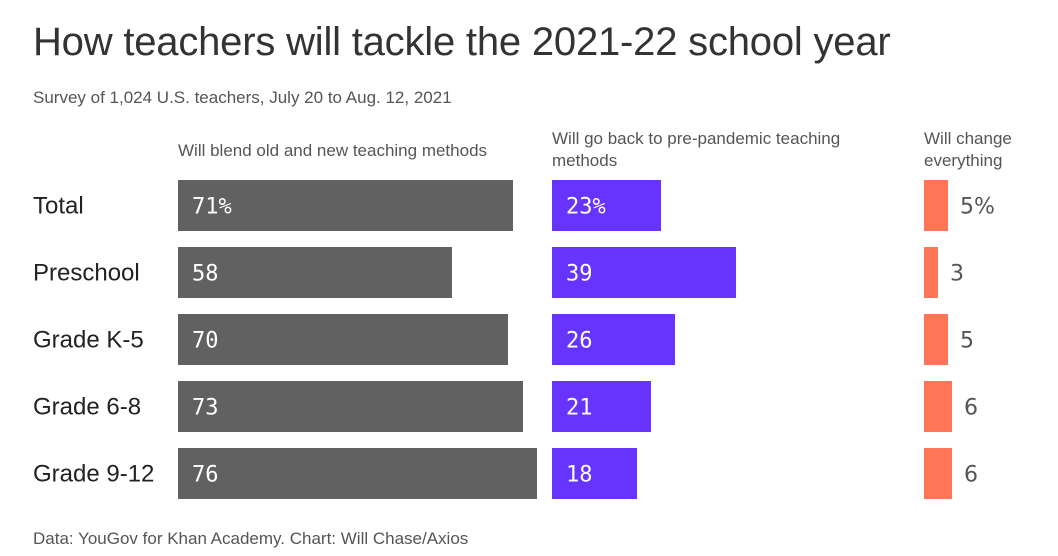 This screenshot has width=1058, height=556. Describe the element at coordinates (93, 474) in the screenshot. I see `row-label-grade-9-12: Grade 9-12` at that location.